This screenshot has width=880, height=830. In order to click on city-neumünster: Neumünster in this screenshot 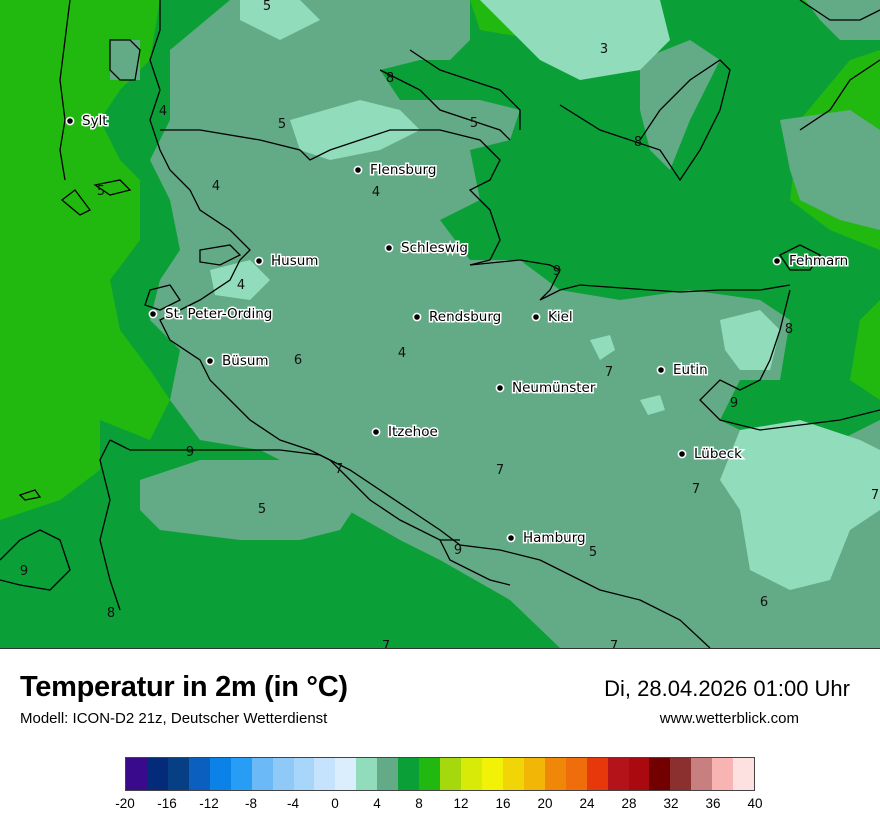, I will do `click(546, 388)`.